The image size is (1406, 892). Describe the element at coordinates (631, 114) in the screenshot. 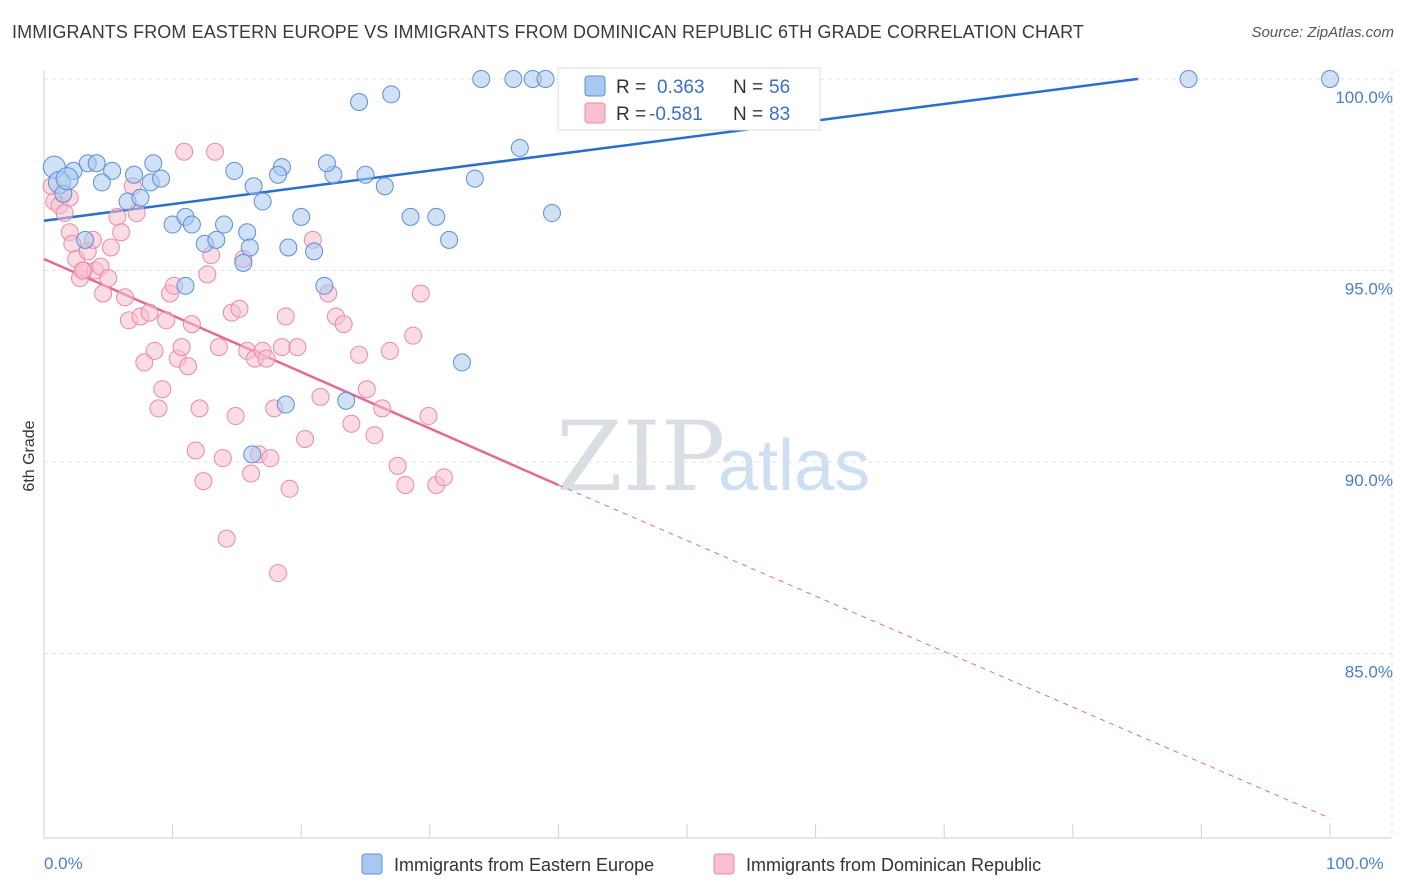

I see `legend-r-label-b: R =` at that location.